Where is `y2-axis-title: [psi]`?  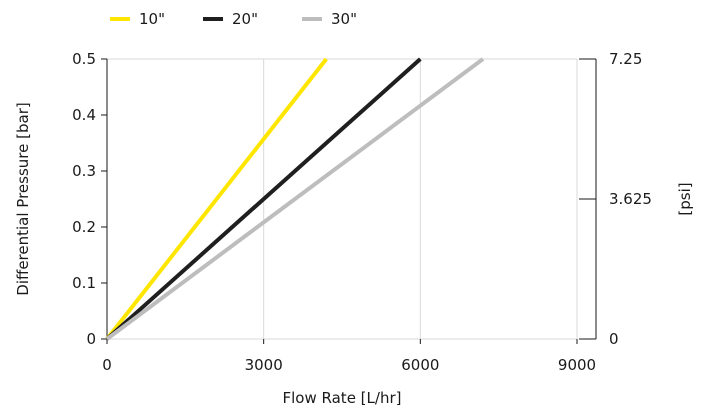 y2-axis-title: [psi] is located at coordinates (685, 198).